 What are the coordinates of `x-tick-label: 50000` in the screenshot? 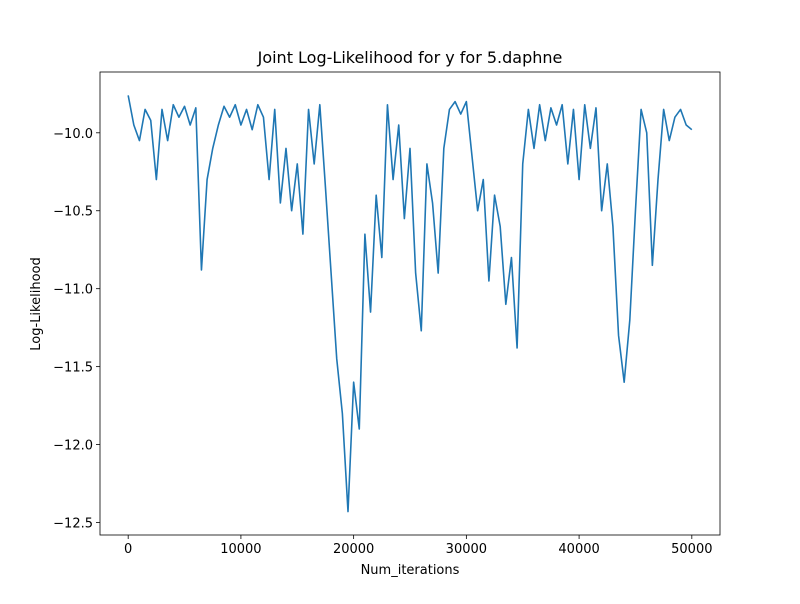 It's located at (691, 549).